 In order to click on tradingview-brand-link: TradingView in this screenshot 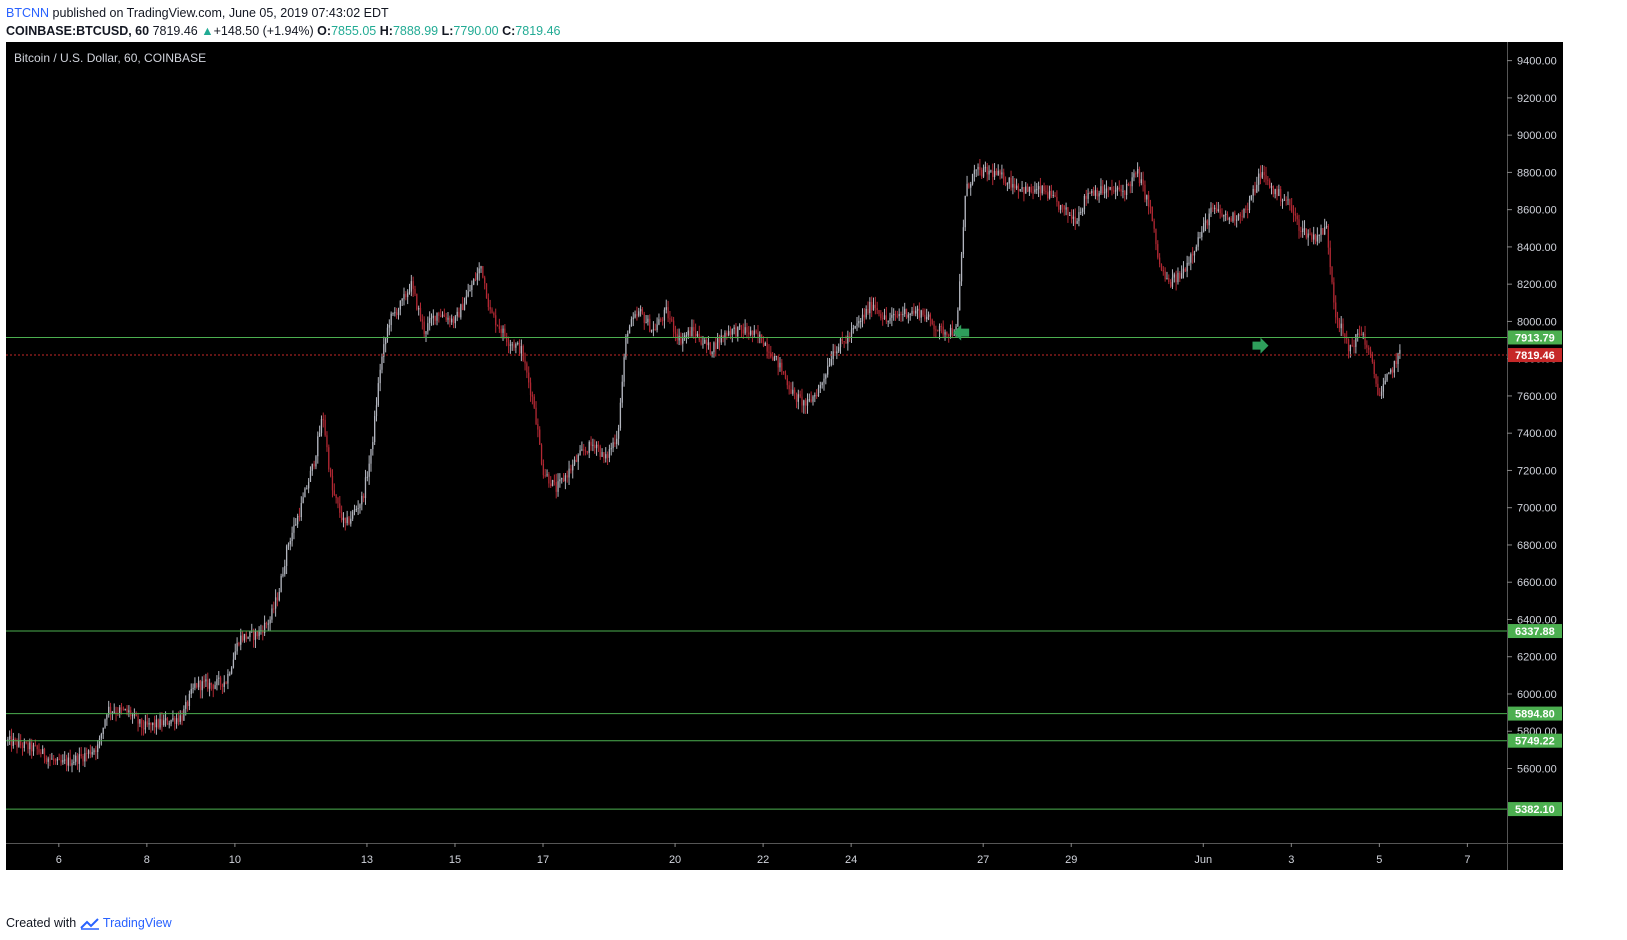, I will do `click(137, 923)`.